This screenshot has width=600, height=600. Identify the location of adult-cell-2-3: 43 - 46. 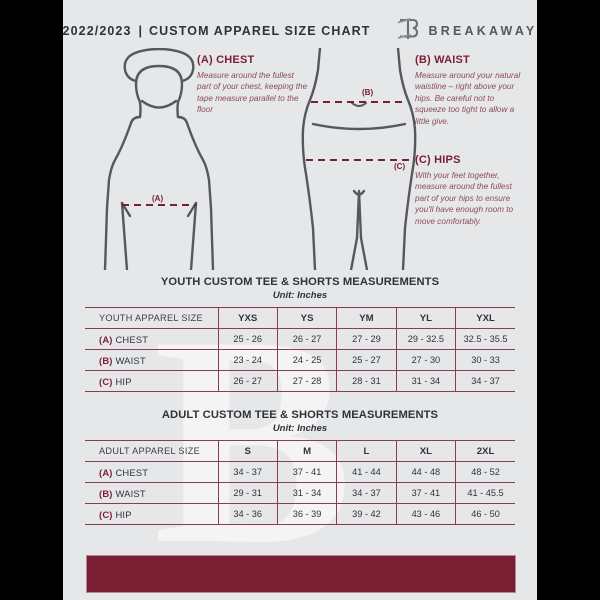
(426, 514).